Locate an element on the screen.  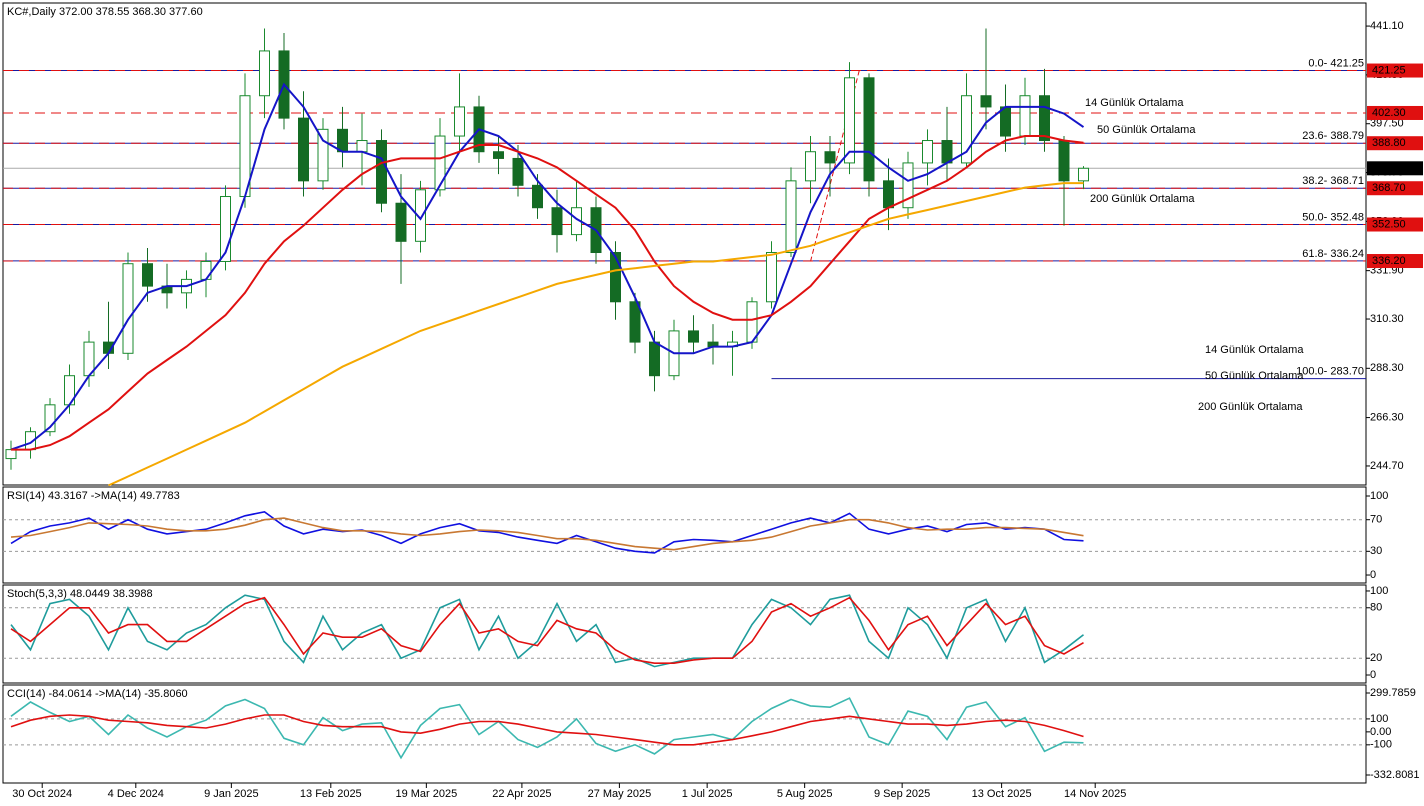
fib-label: 38.2- 368.71 is located at coordinates (1333, 181).